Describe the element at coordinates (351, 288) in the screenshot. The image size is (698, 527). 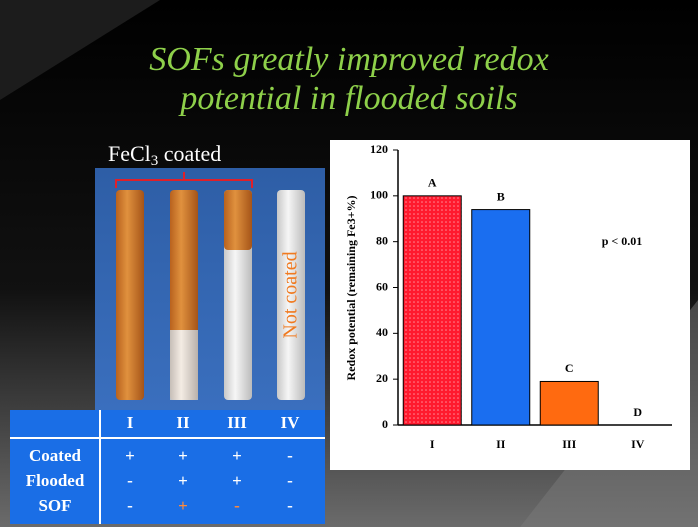
I see `y-axis-label: Redox potential (remaining Fe3+%)` at that location.